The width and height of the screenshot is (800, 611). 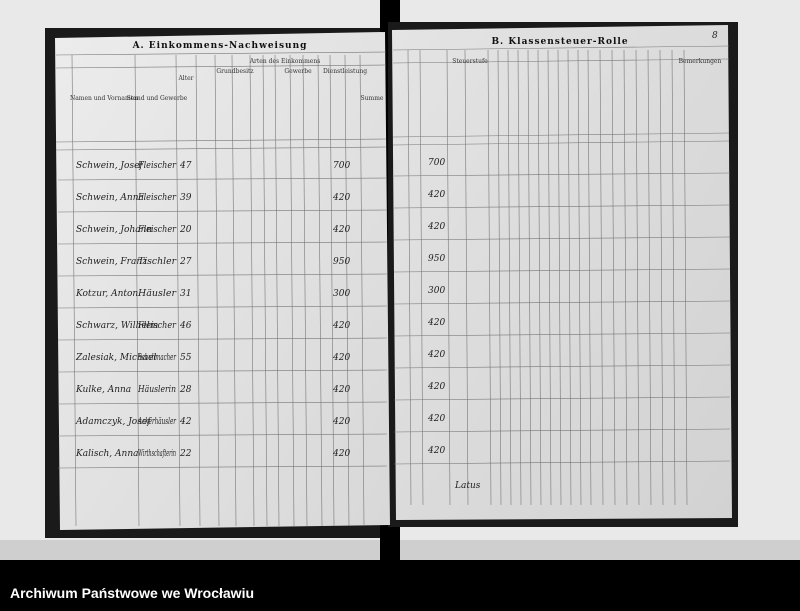 I want to click on name: Schwein, Franz, so click(x=111, y=262).